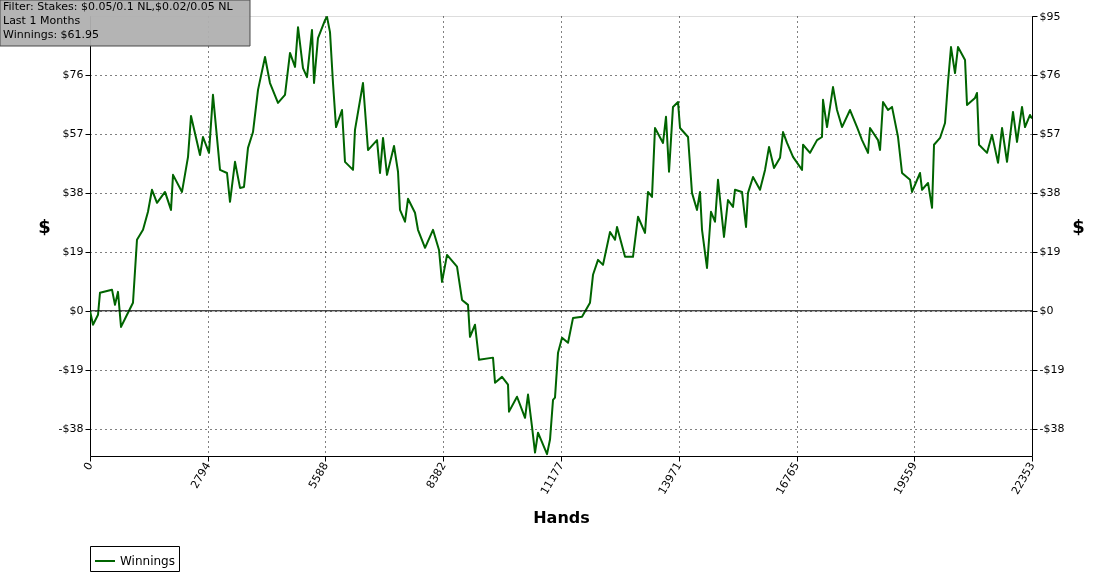 The image size is (1120, 576). Describe the element at coordinates (1050, 16) in the screenshot. I see `y2-tick-label: $95` at that location.